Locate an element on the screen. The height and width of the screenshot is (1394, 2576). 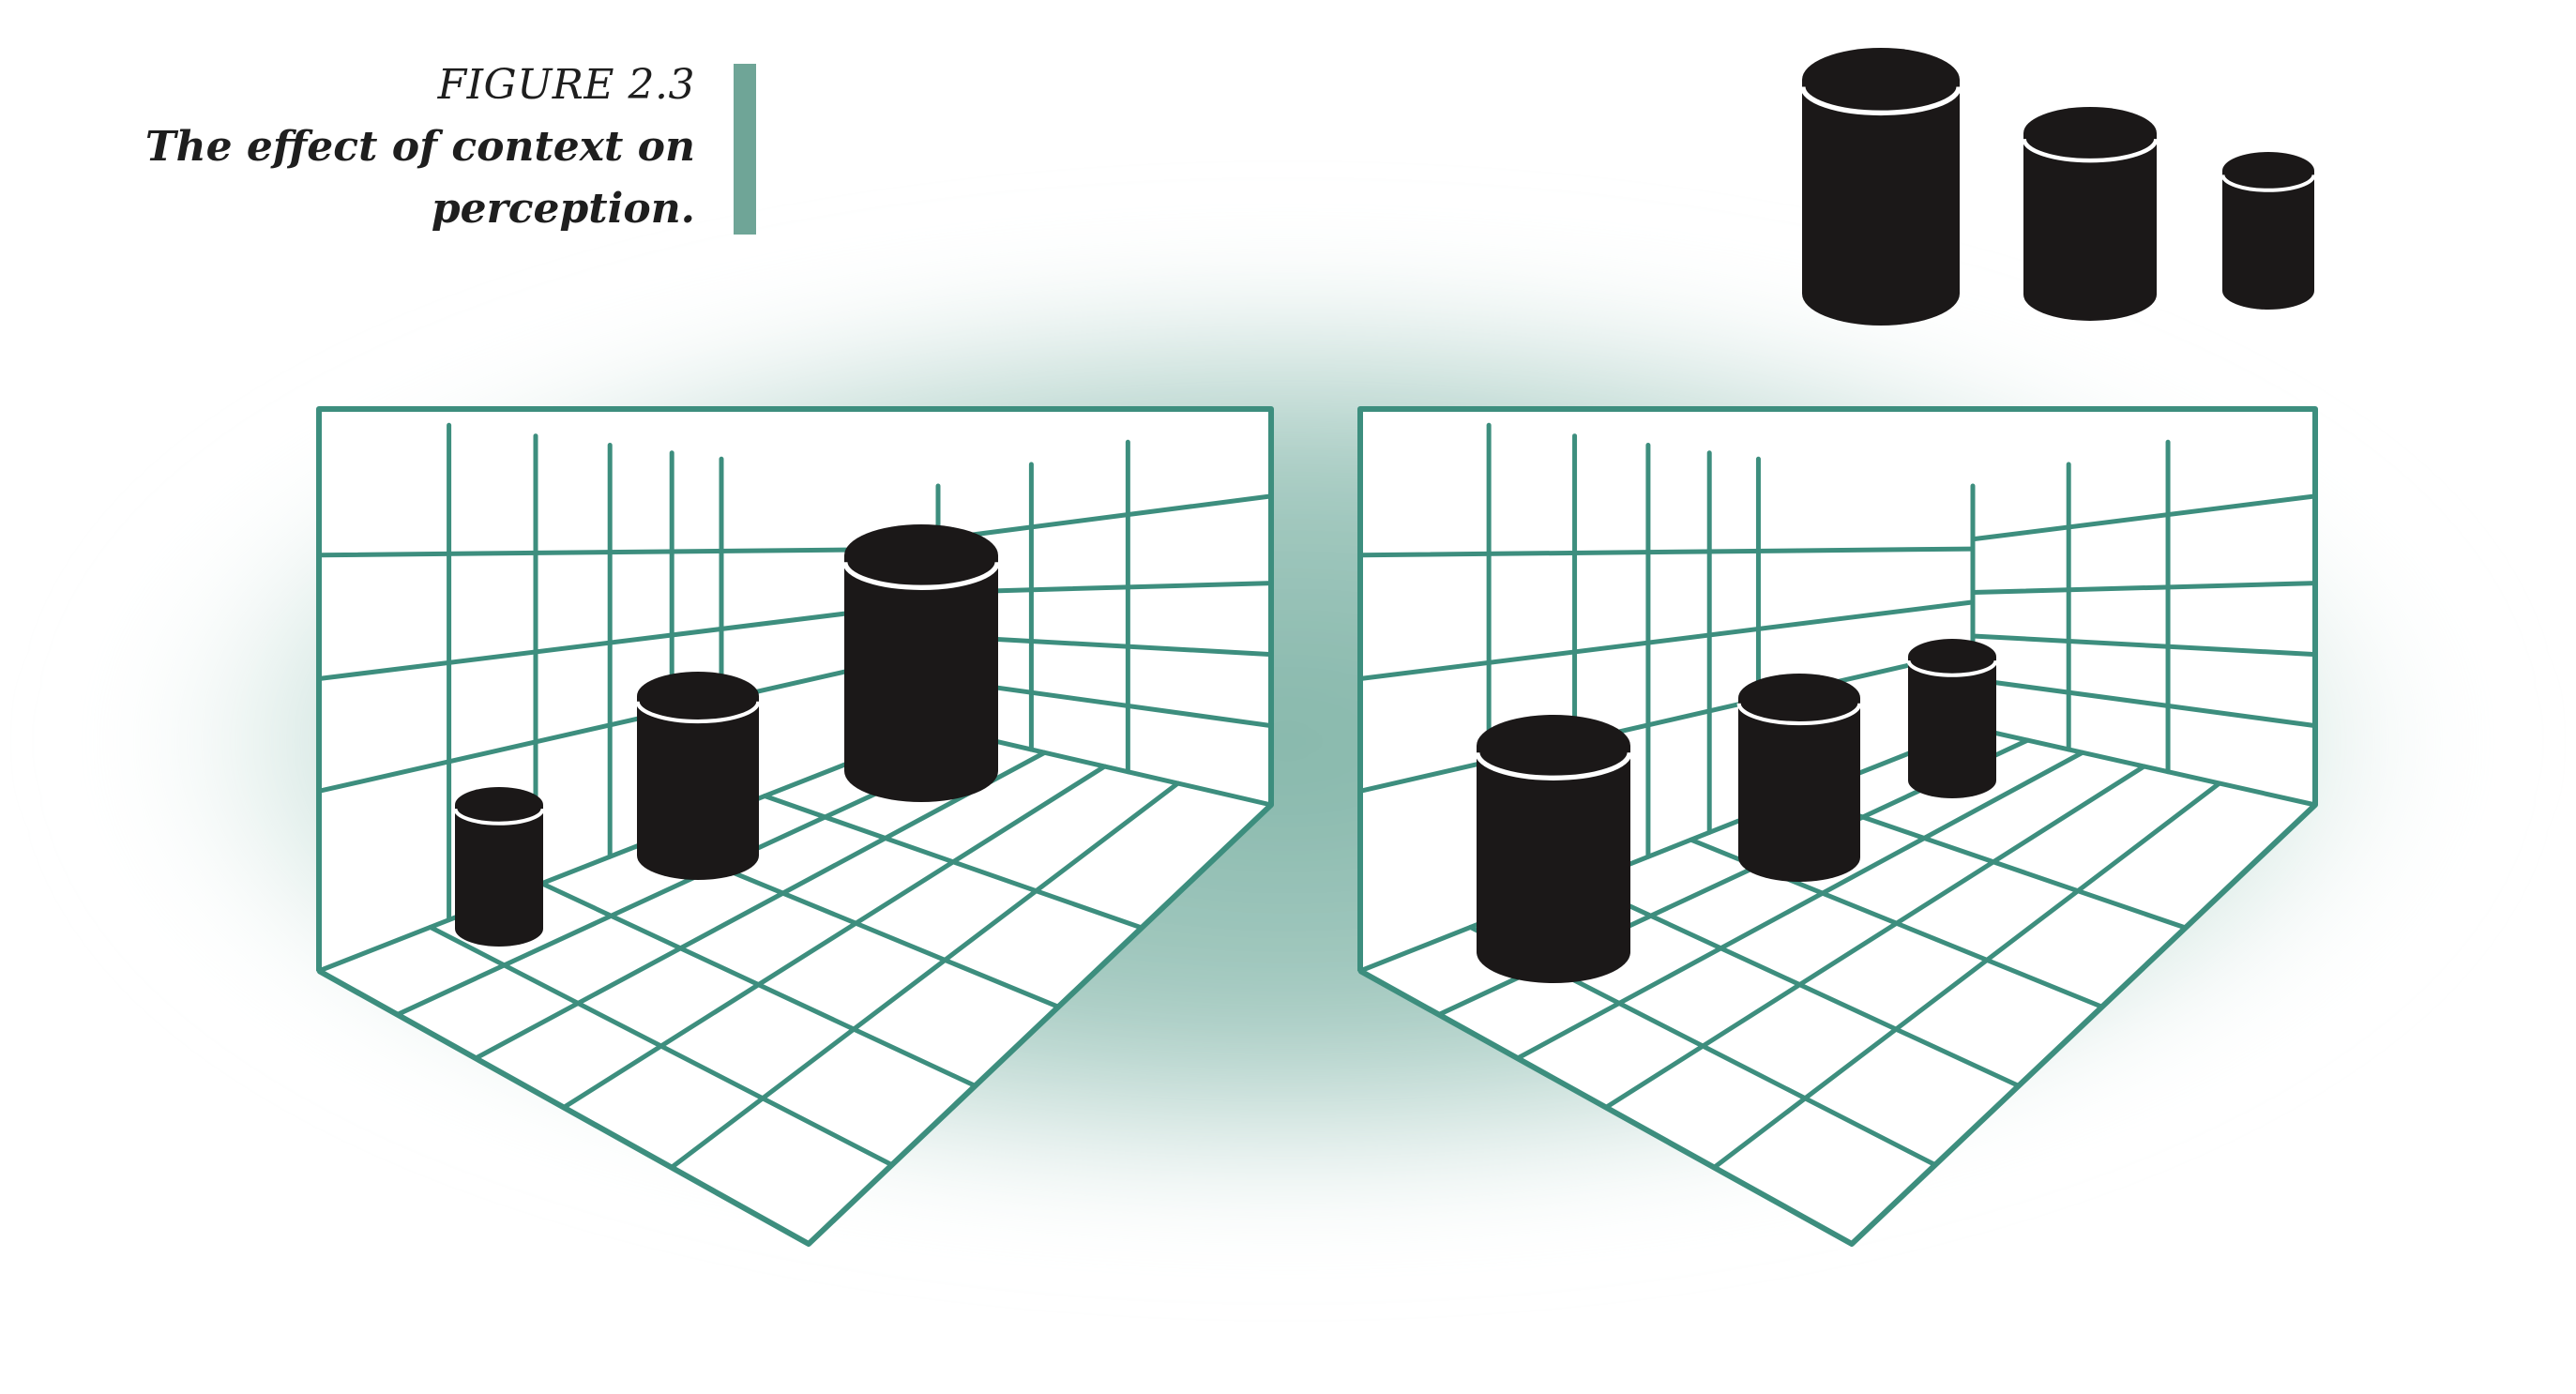
caption-accent-bar is located at coordinates (745, 149).